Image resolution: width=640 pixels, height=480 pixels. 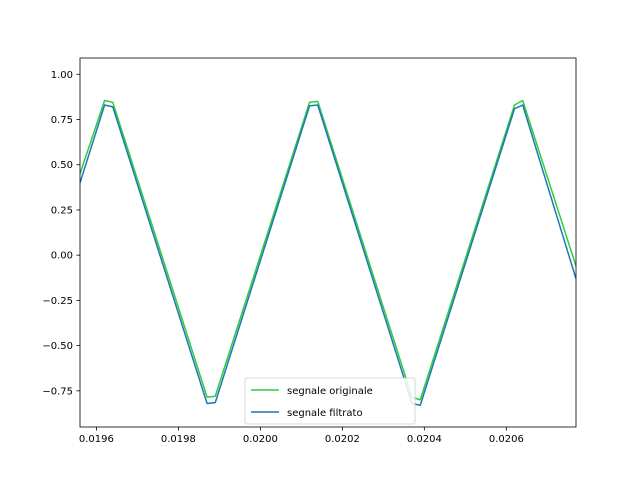 What do you see at coordinates (61, 233) in the screenshot?
I see `y-axis: 1.00 0.75 0.50 0.25 0.00 −0.25 −0.50 −0.75` at bounding box center [61, 233].